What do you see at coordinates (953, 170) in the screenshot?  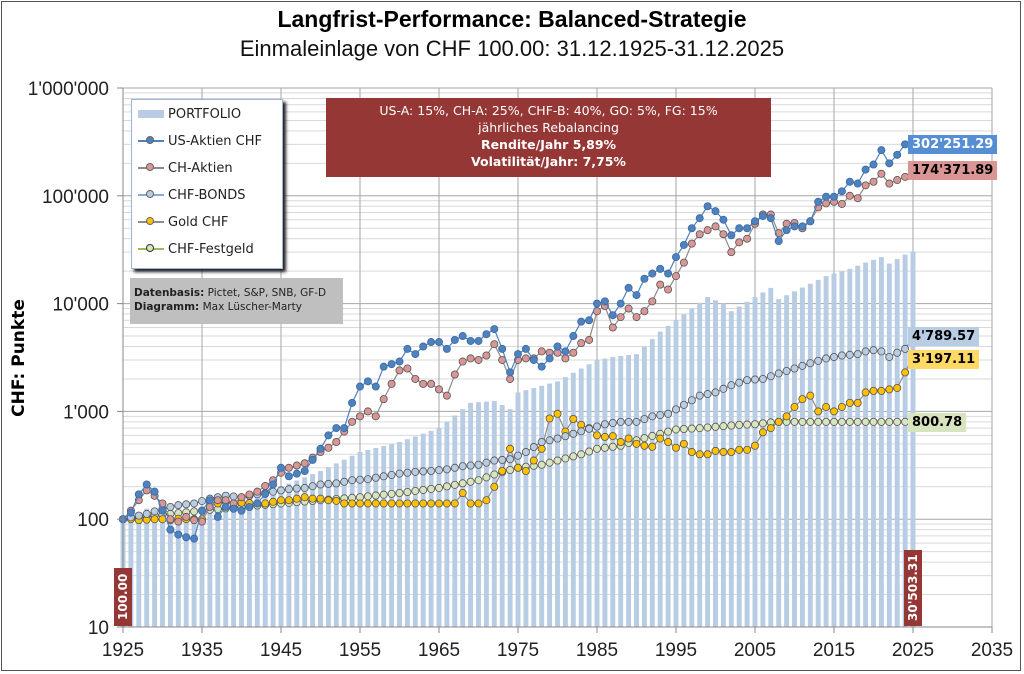 I see `end-value-label: 174'371.89` at bounding box center [953, 170].